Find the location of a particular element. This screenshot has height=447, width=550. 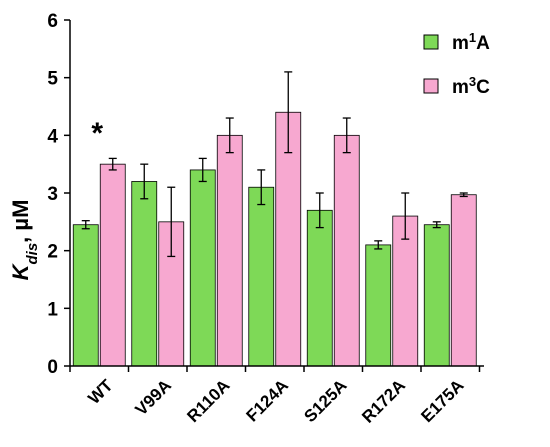

y-tick-label: 2 is located at coordinates (52, 252).